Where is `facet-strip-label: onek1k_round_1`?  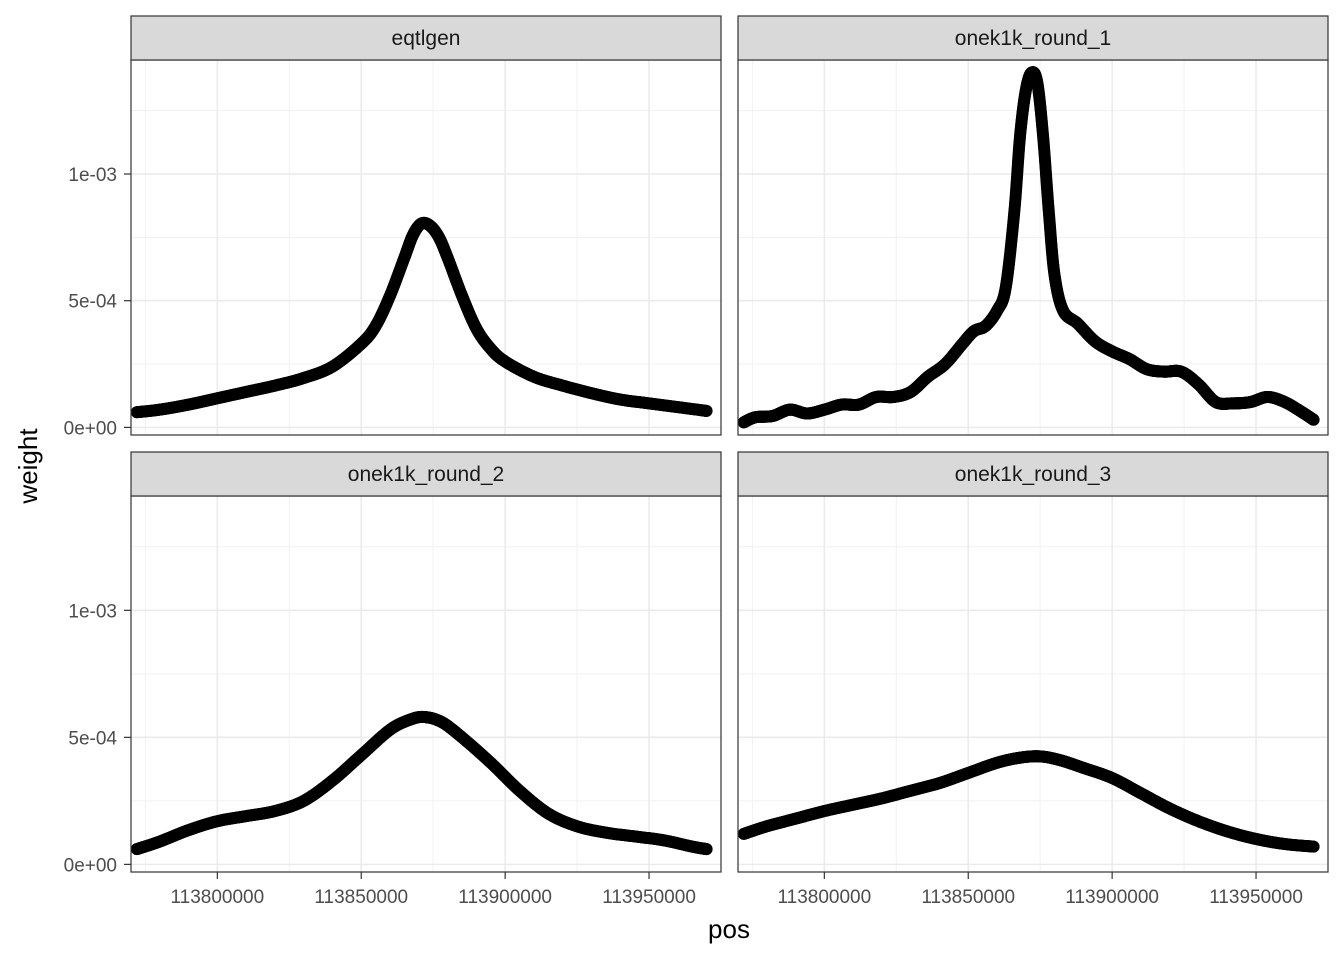
facet-strip-label: onek1k_round_1 is located at coordinates (1033, 38).